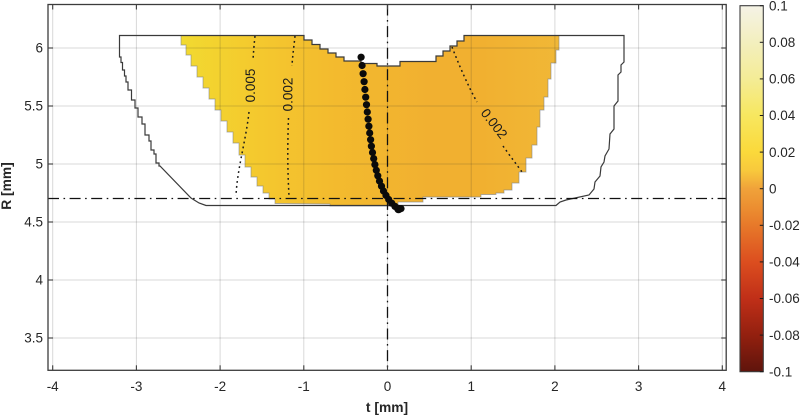  I want to click on svg-text: -2, so click(220, 386).